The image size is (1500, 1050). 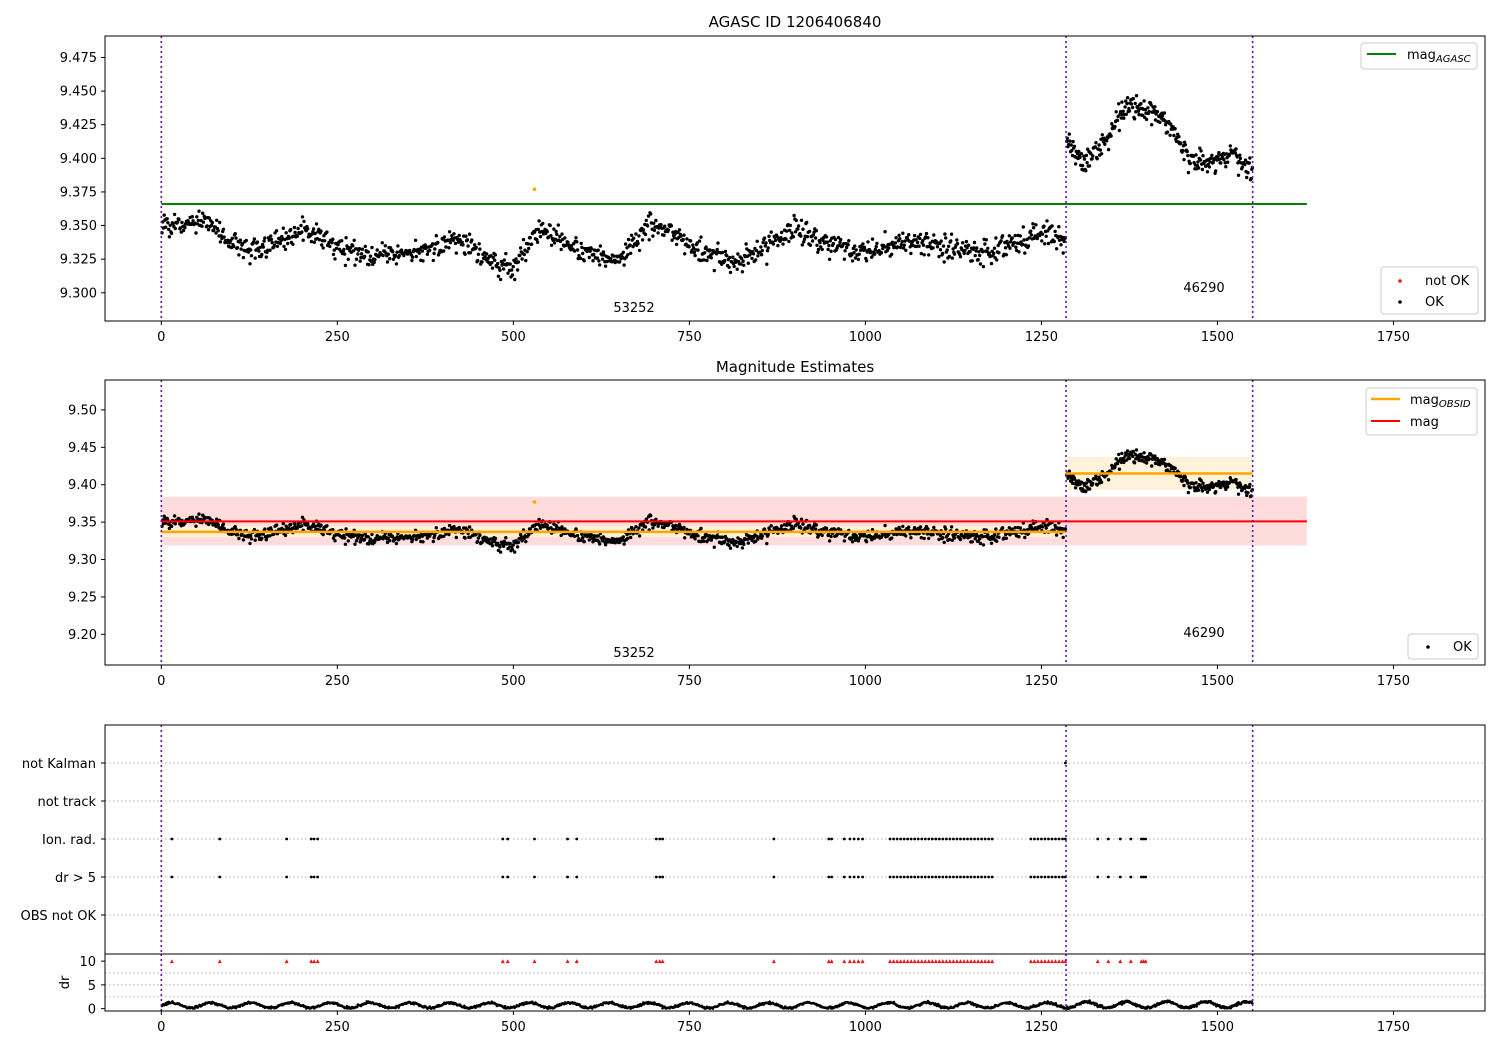 I want to click on not-ok-point, so click(x=534, y=502).